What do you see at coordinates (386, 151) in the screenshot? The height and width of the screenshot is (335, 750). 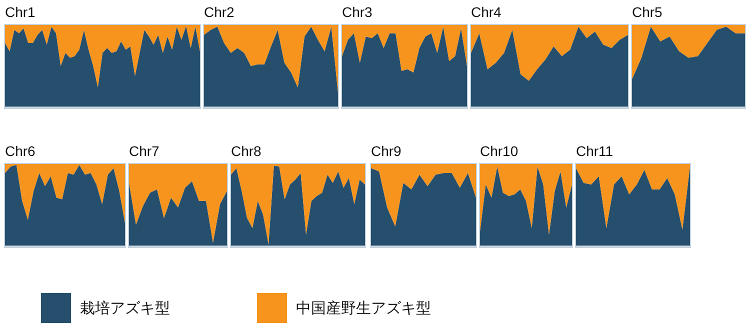 I see `chart-title: Chr9` at bounding box center [386, 151].